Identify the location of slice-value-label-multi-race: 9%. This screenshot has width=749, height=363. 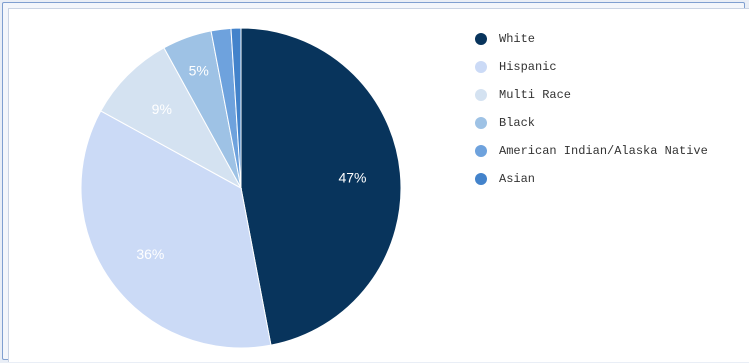
(162, 109).